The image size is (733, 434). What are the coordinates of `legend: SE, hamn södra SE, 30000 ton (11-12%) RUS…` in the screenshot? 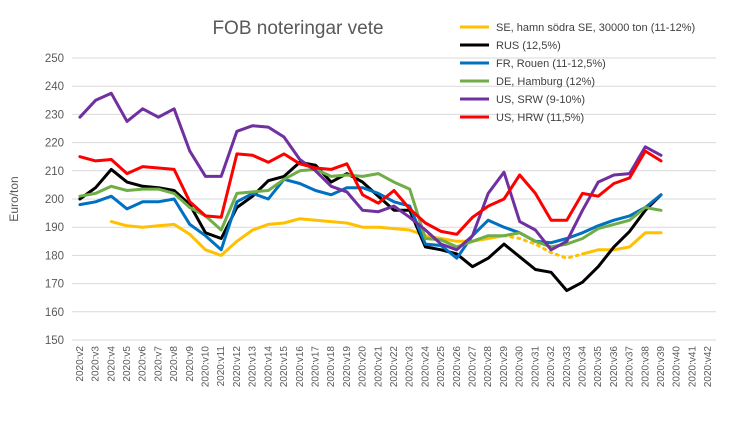 It's located at (577, 73).